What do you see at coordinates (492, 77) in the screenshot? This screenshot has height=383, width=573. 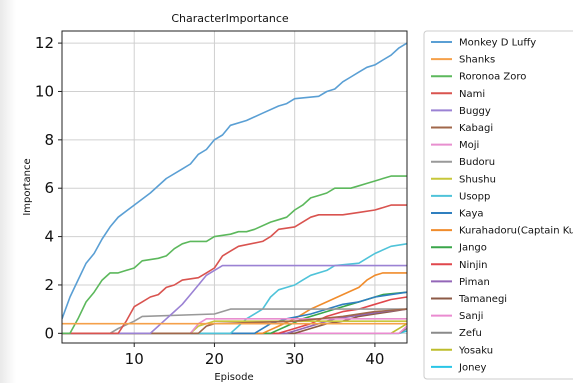 I see `legend-label: Roronoa Zoro` at bounding box center [492, 77].